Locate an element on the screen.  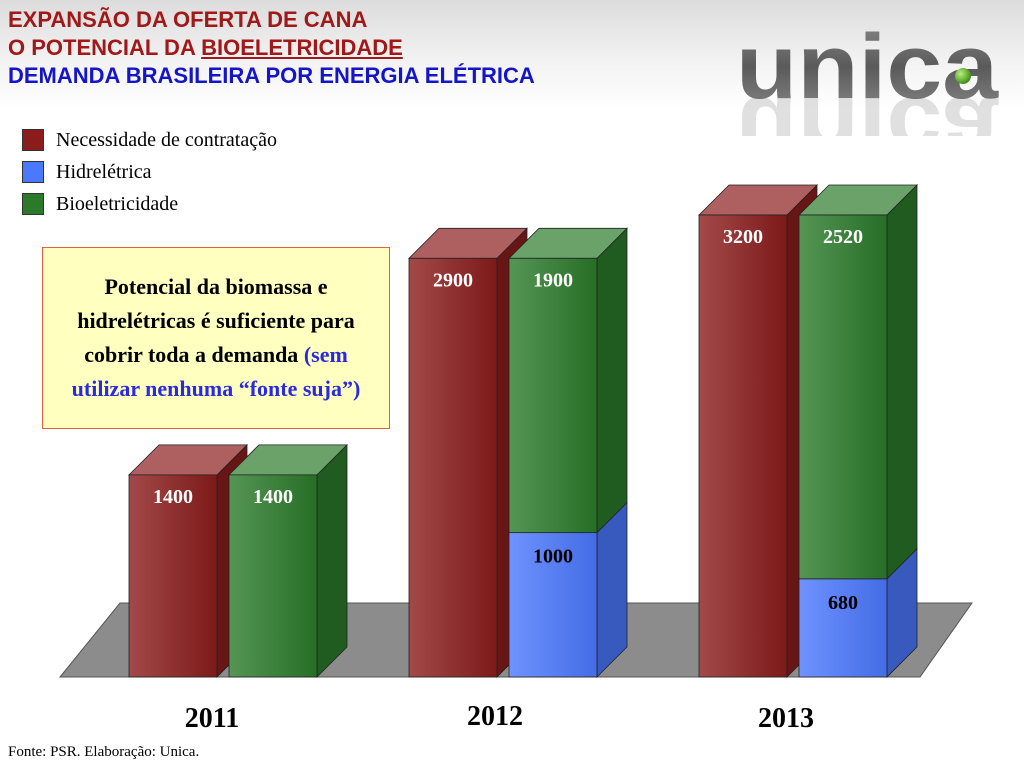
bar-hidreletrica-2012-side is located at coordinates (612, 589).